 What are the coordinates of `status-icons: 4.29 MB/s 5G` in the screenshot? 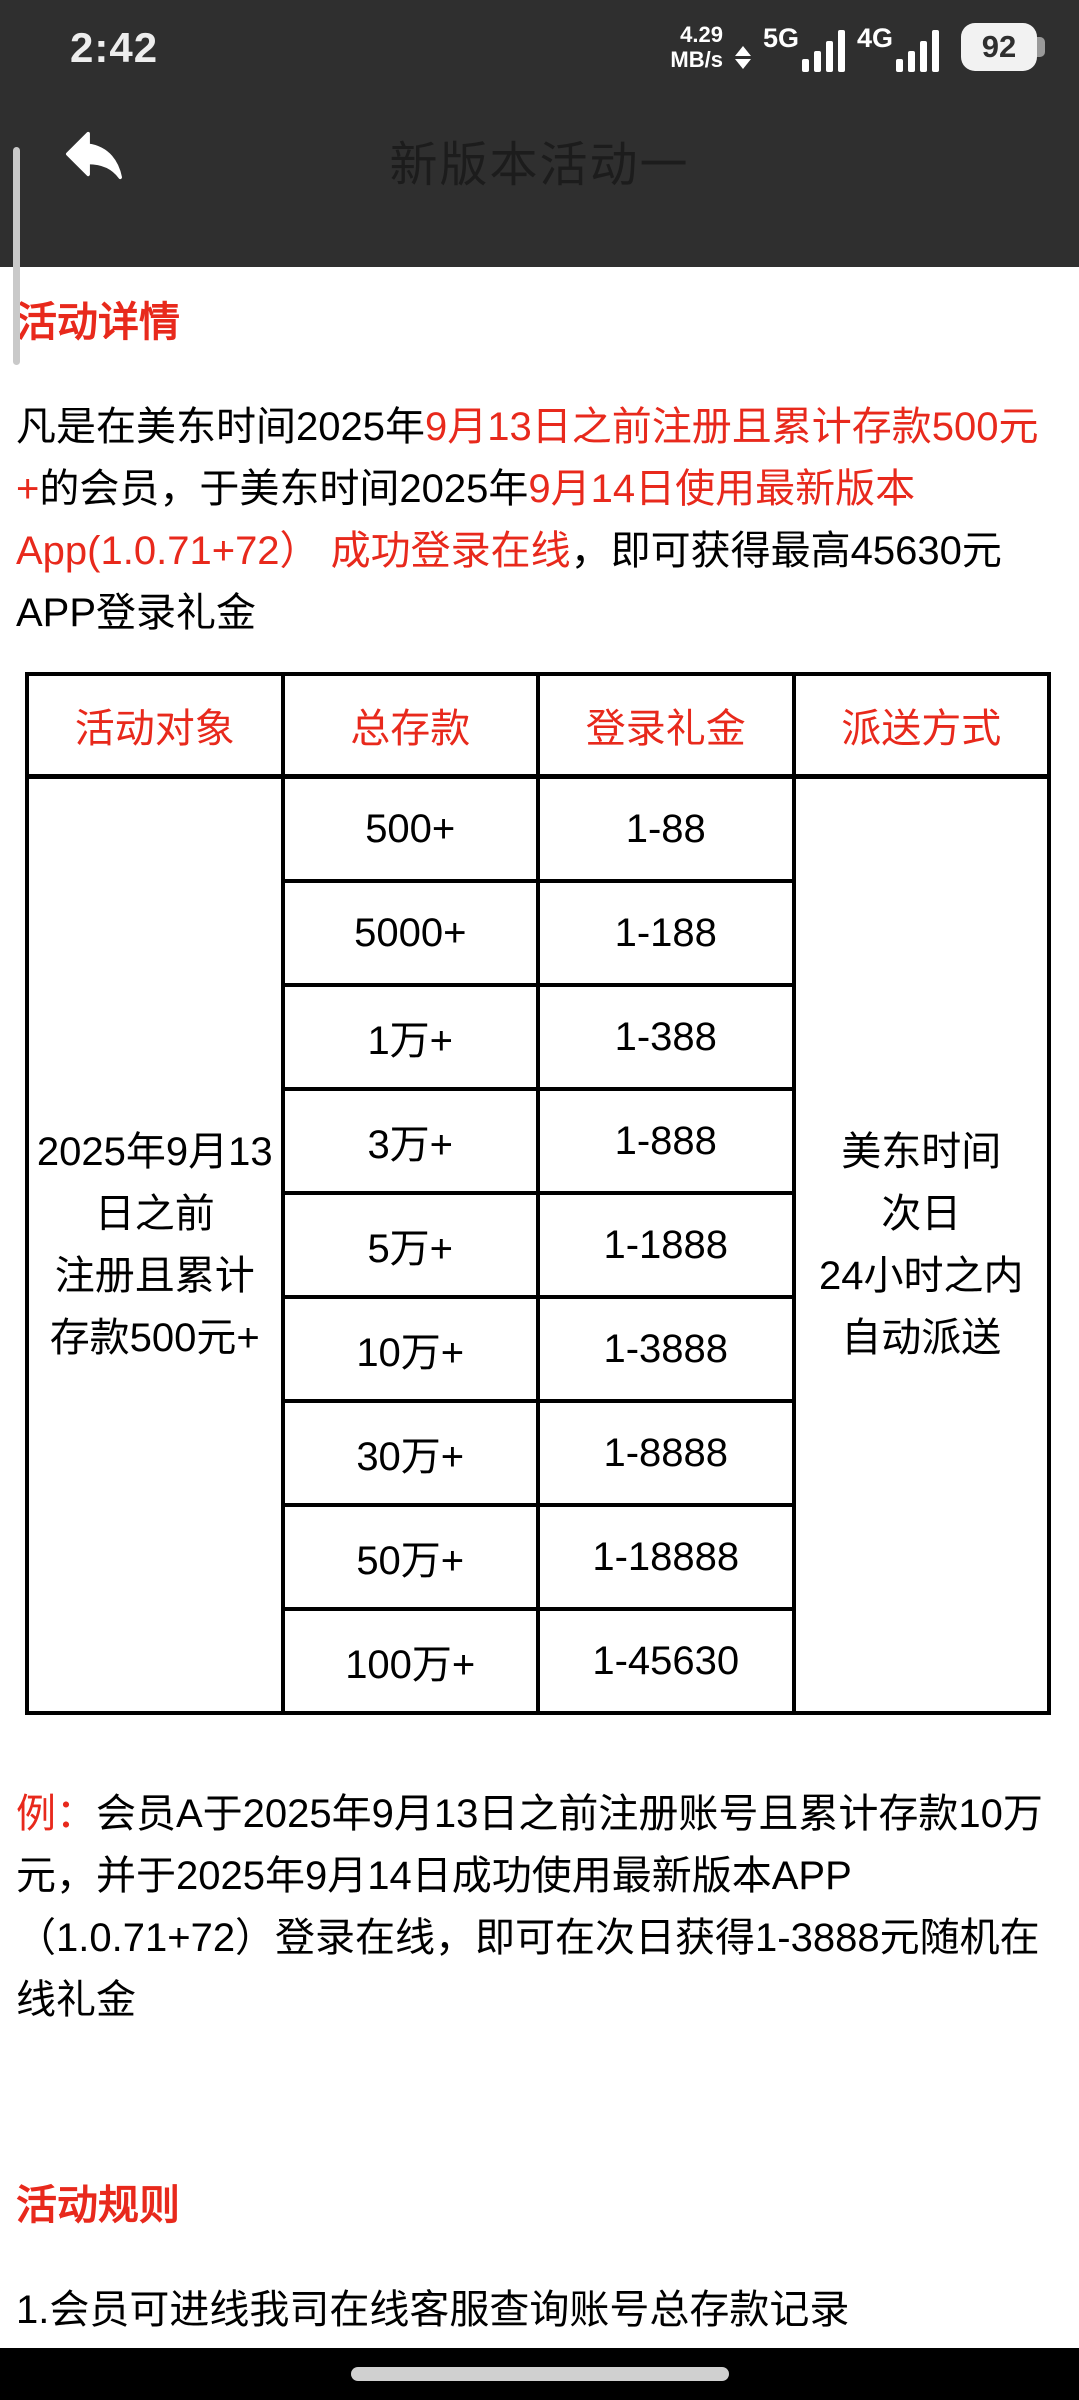 It's located at (857, 47).